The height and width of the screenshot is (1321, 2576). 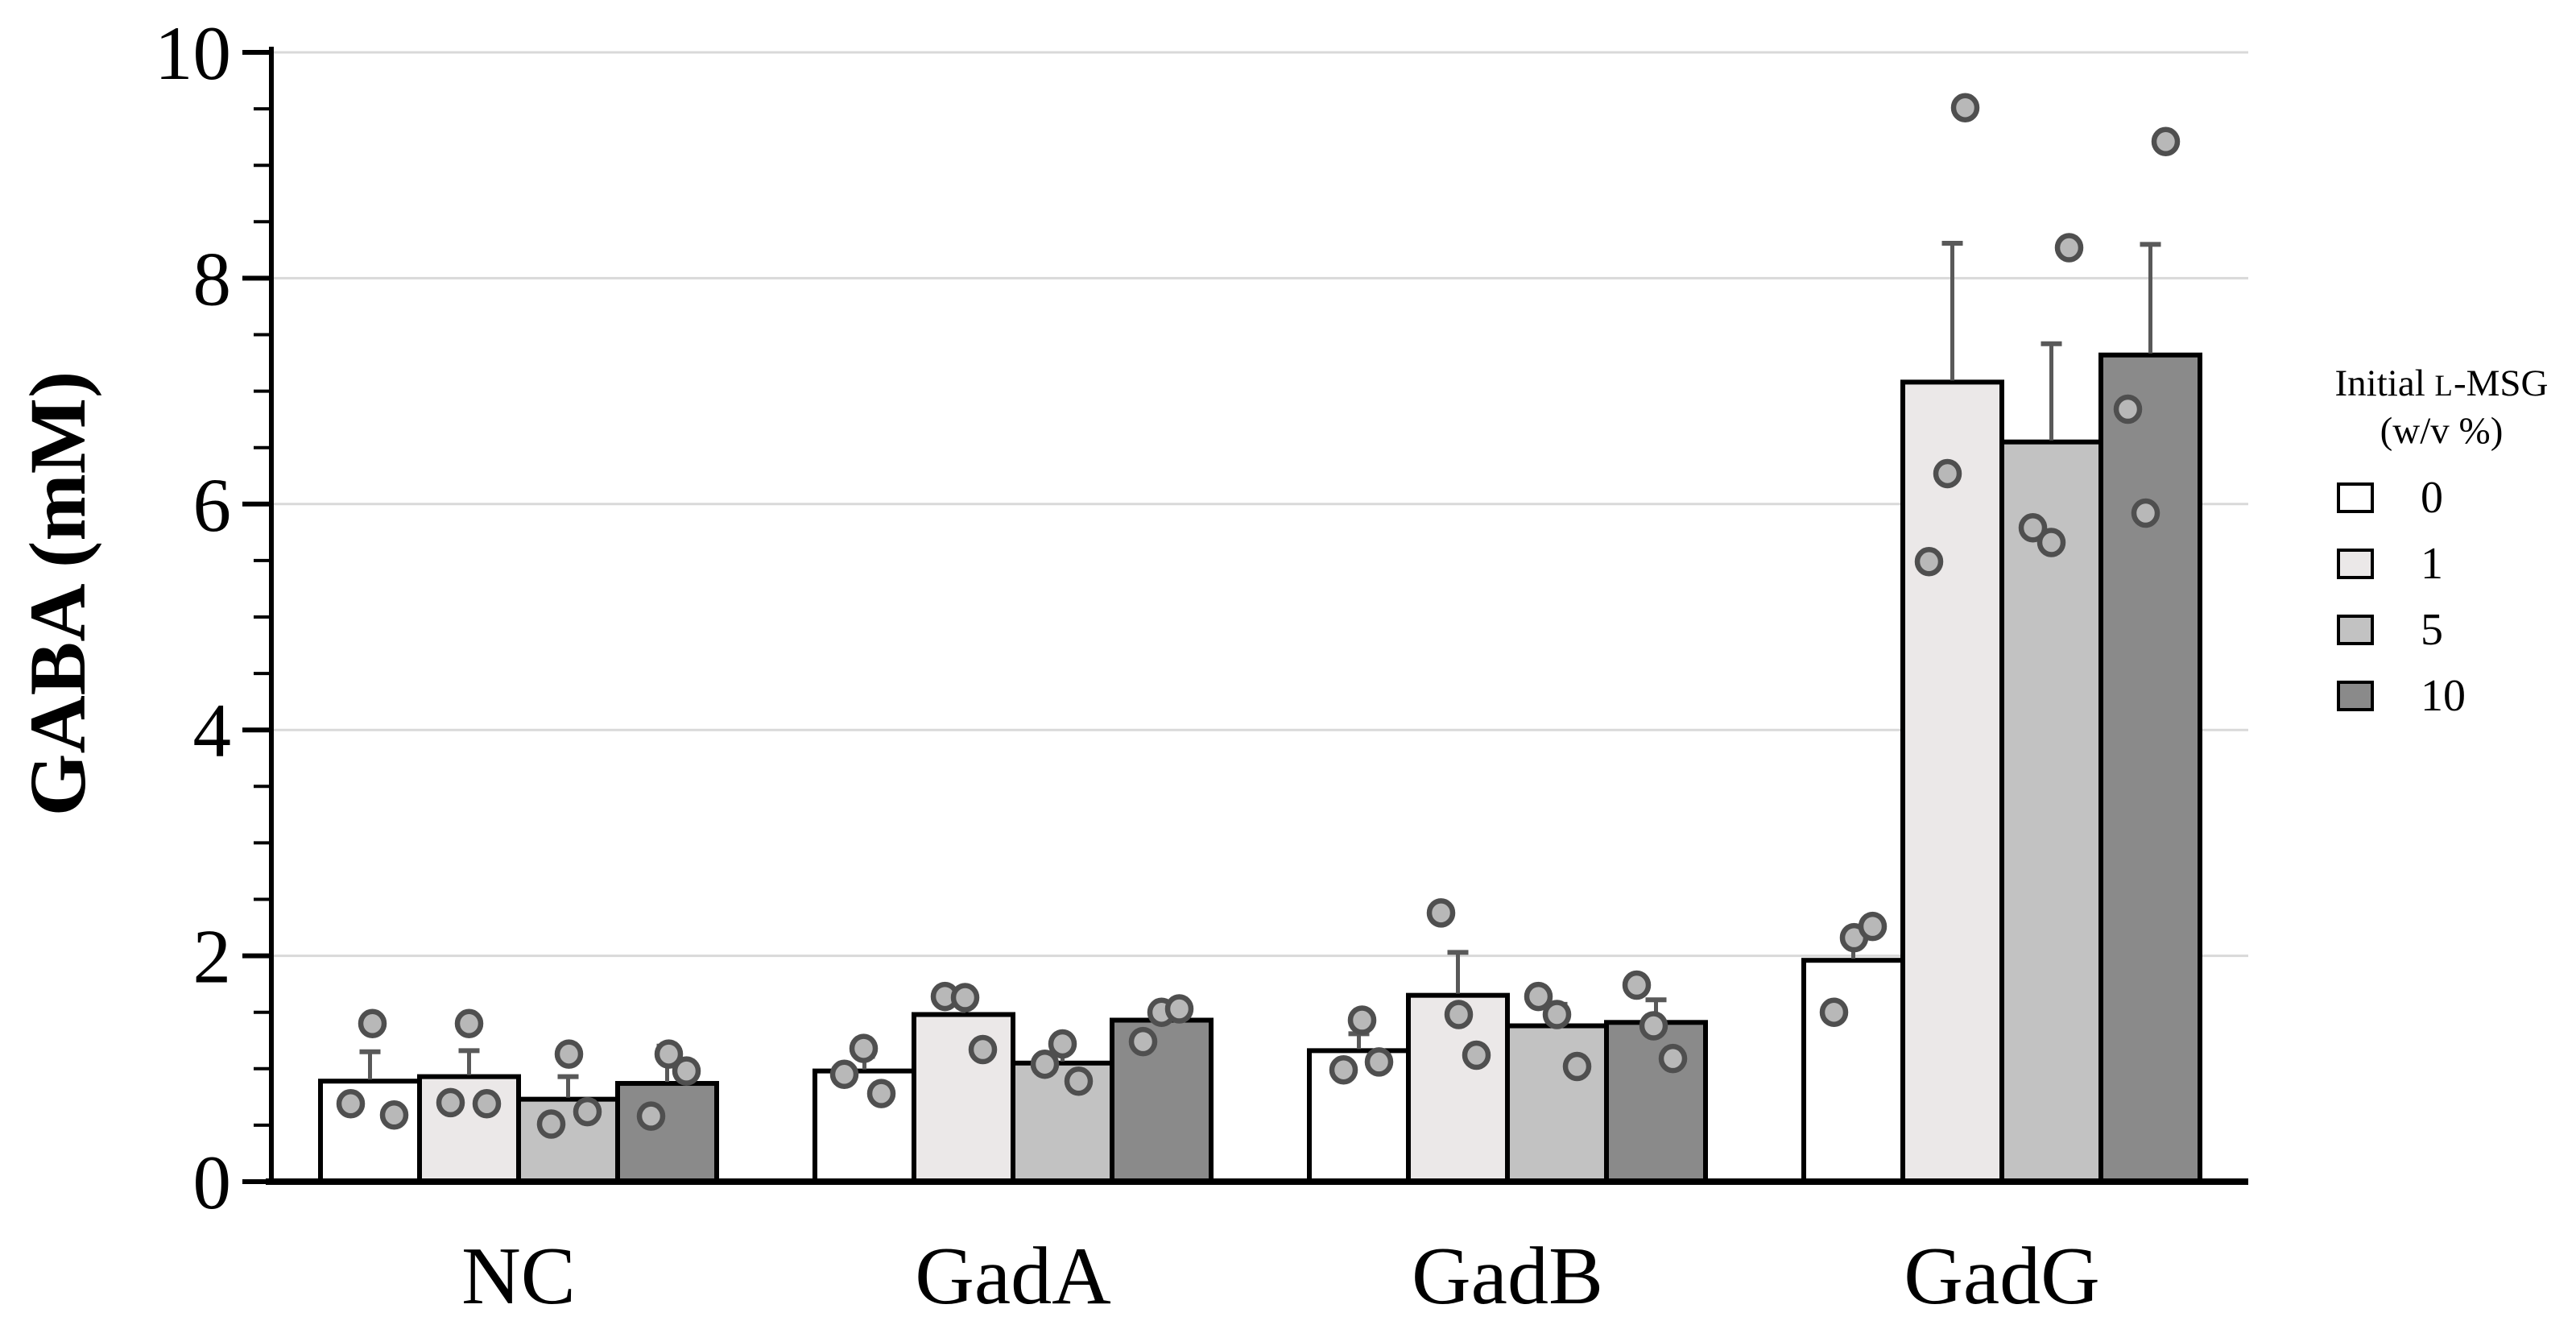 I want to click on x-category-label: GadG, so click(x=2002, y=1276).